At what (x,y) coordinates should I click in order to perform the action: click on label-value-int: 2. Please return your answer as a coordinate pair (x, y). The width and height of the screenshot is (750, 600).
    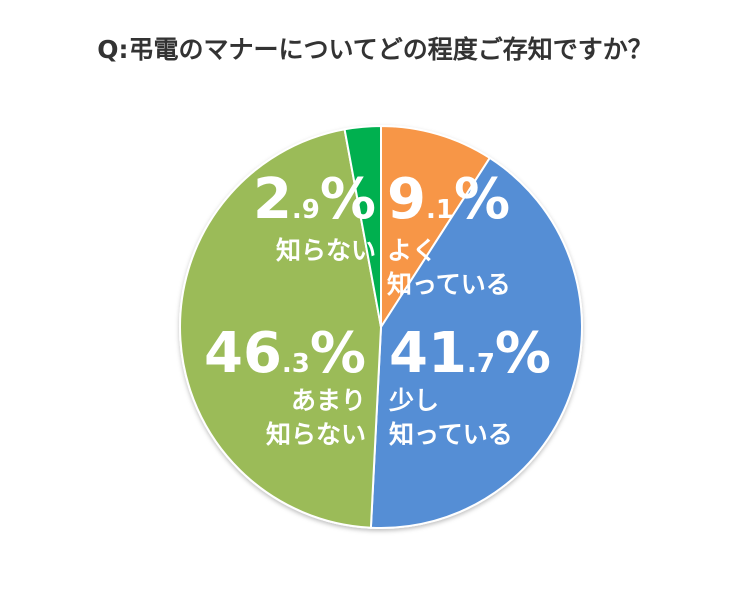
    Looking at the image, I should click on (272, 199).